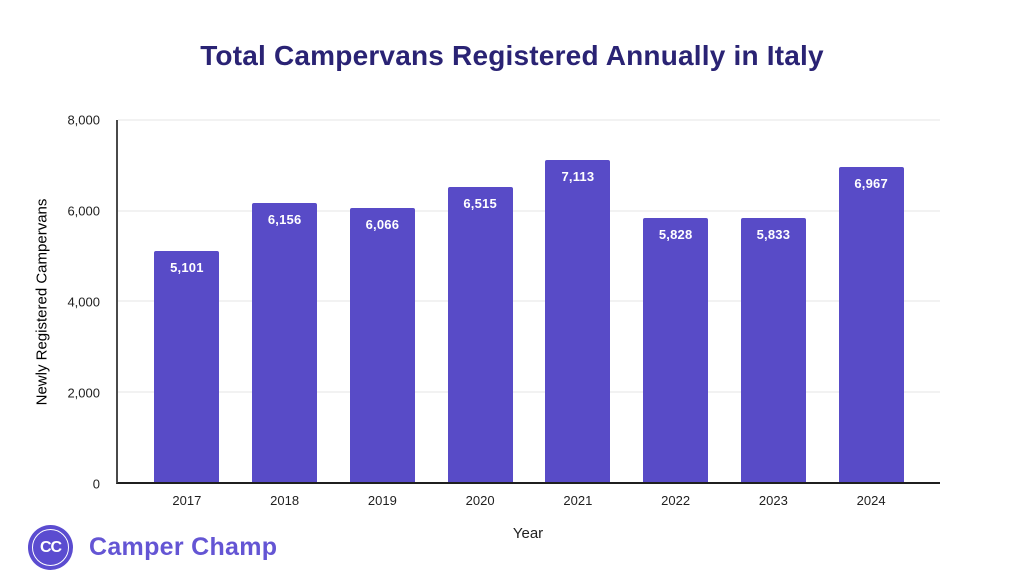  What do you see at coordinates (83, 120) in the screenshot?
I see `y-tick-label: 8,000` at bounding box center [83, 120].